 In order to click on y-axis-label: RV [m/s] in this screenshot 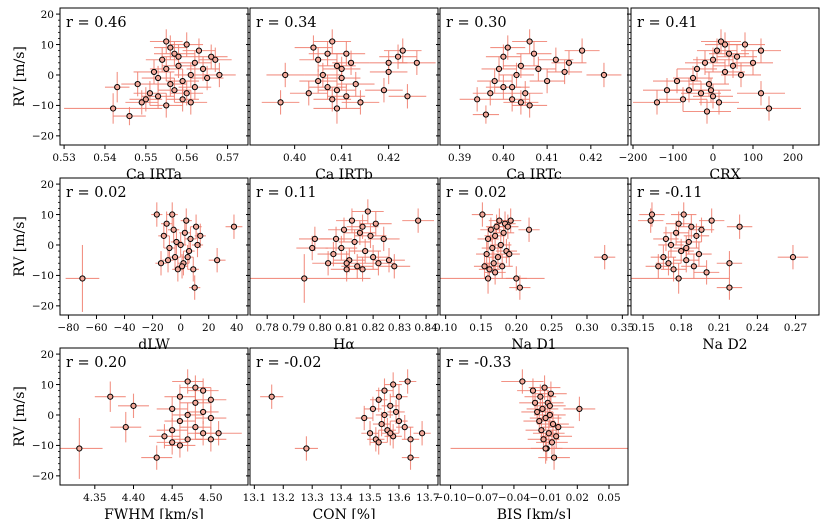, I will do `click(20, 416)`.